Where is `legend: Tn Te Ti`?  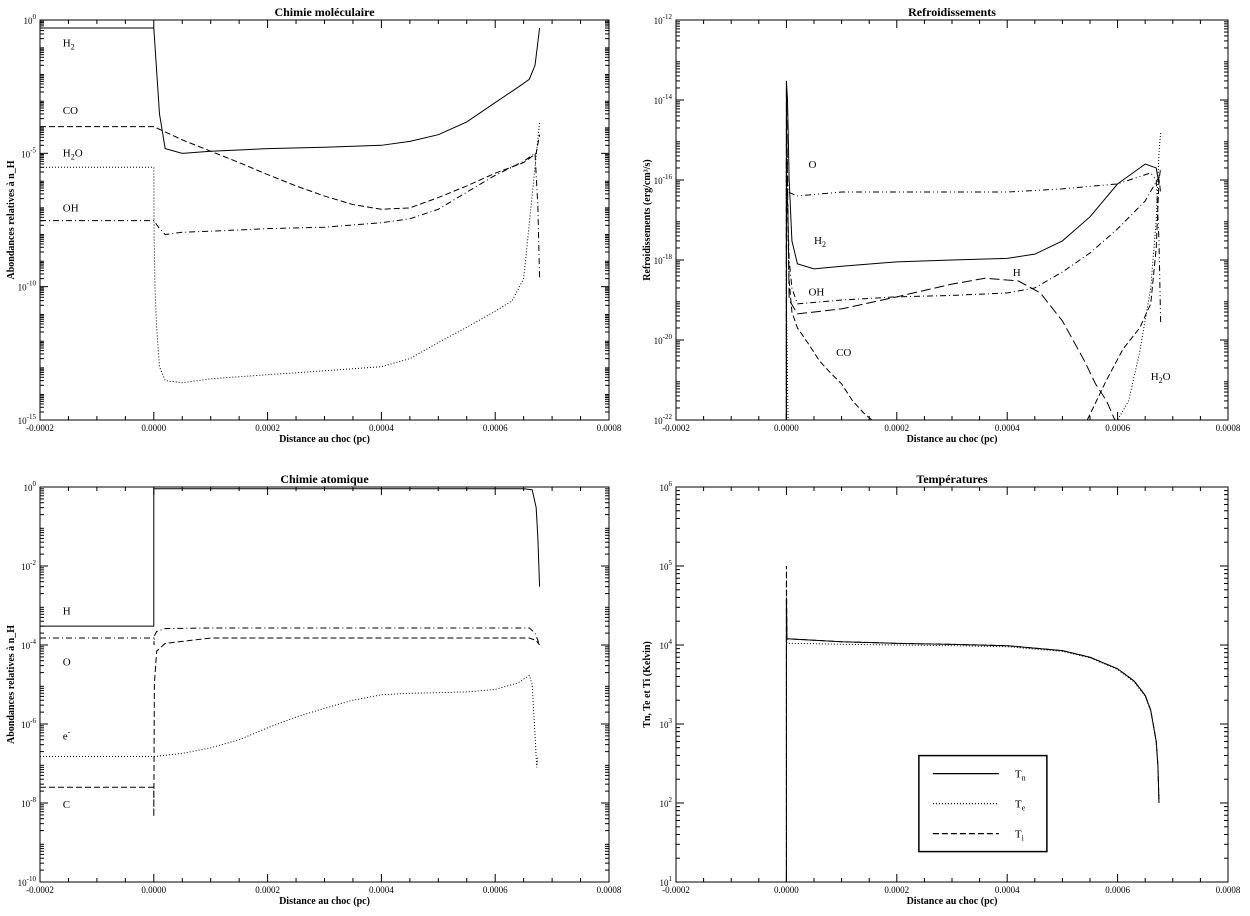
legend: Tn Te Ti is located at coordinates (983, 803).